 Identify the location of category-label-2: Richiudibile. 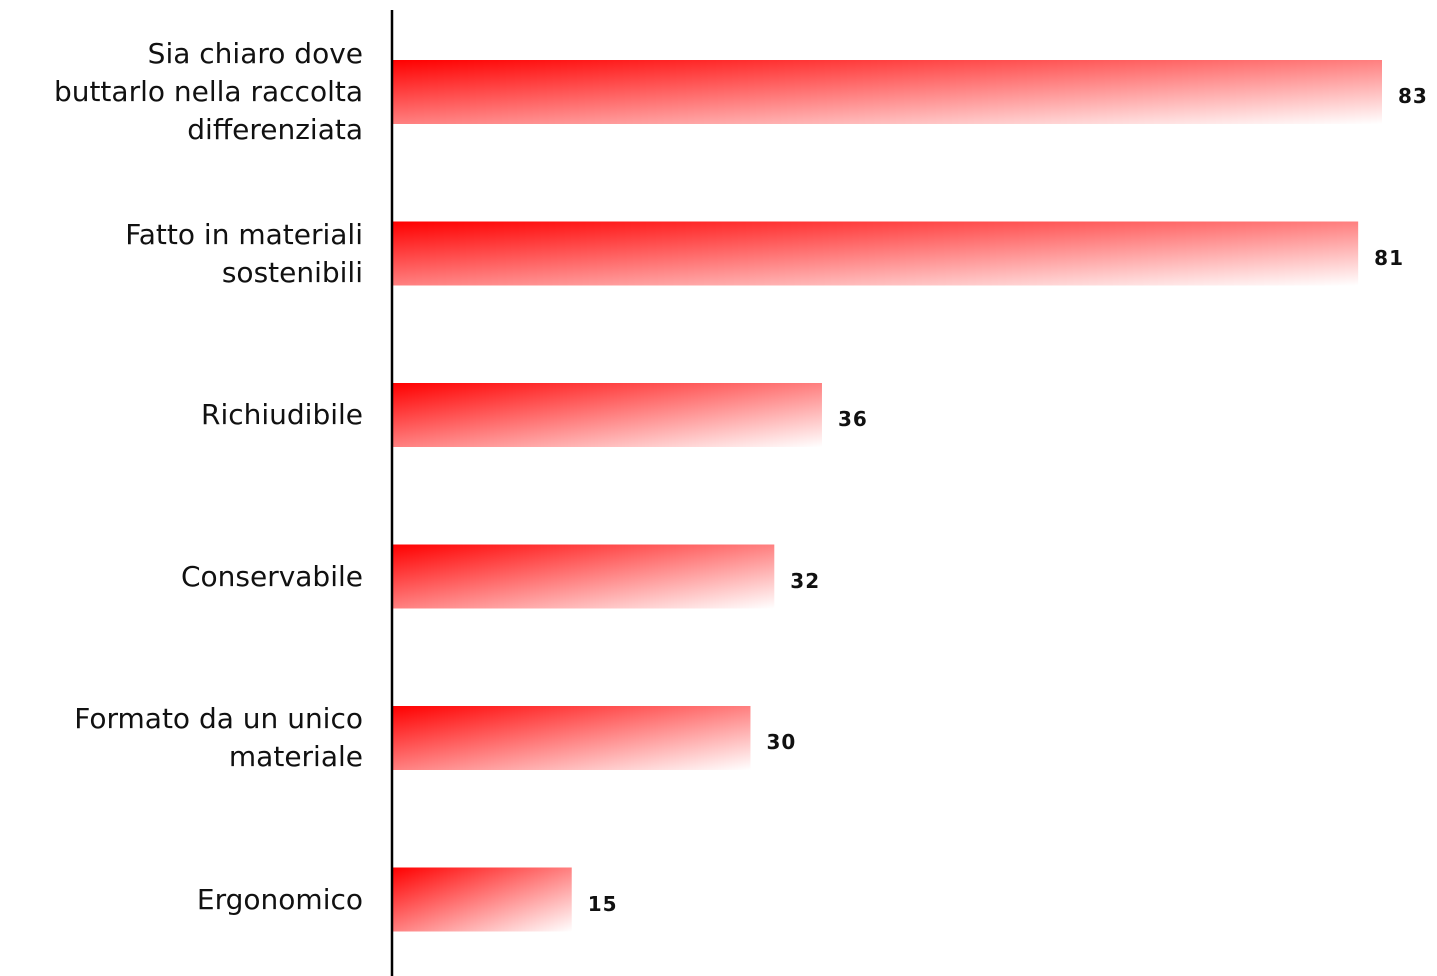
(281, 414).